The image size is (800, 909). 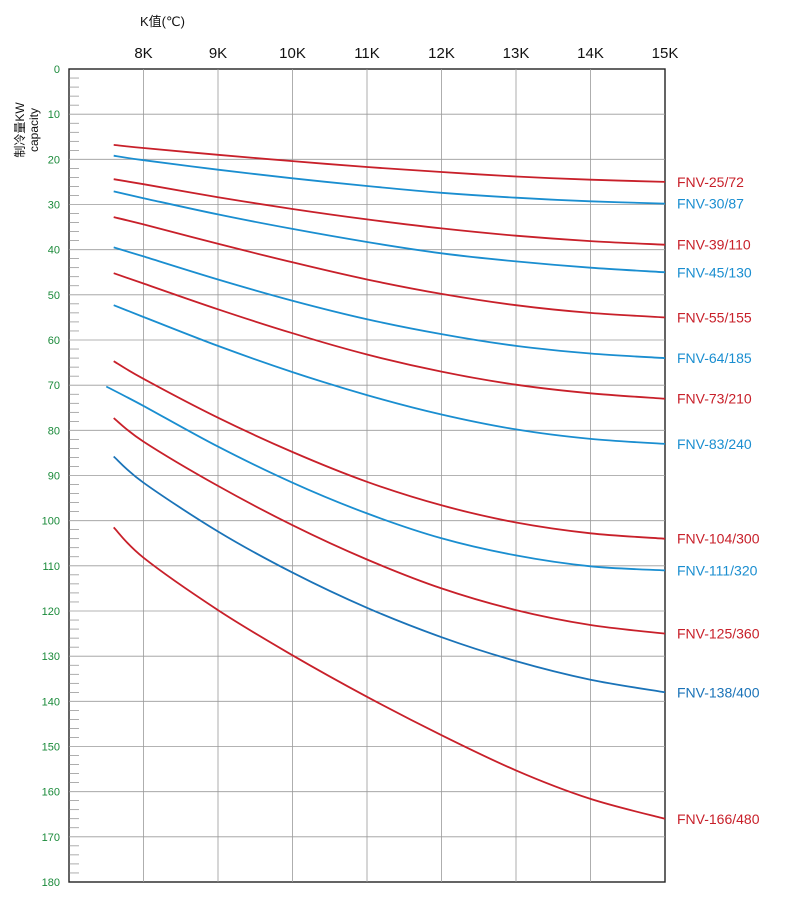 What do you see at coordinates (710, 204) in the screenshot?
I see `series-label-fnv-30-87: FNV-30/87` at bounding box center [710, 204].